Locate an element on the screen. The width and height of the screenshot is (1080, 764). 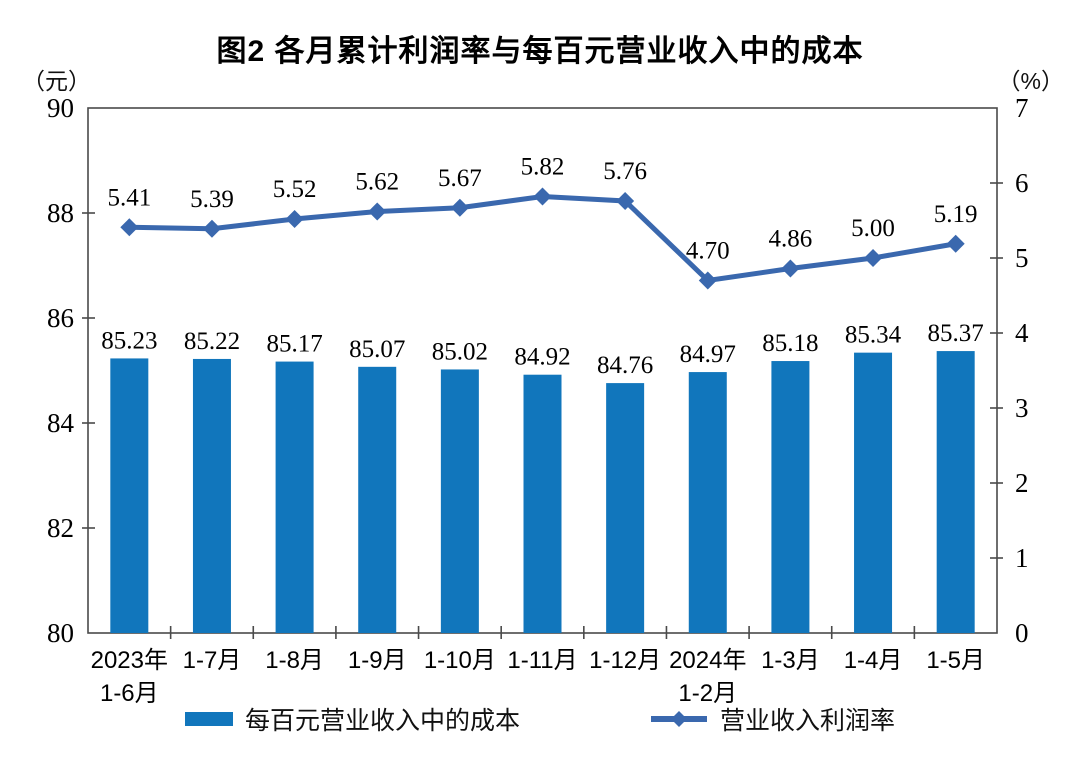
line-value-label: 4.86 is located at coordinates (791, 239).